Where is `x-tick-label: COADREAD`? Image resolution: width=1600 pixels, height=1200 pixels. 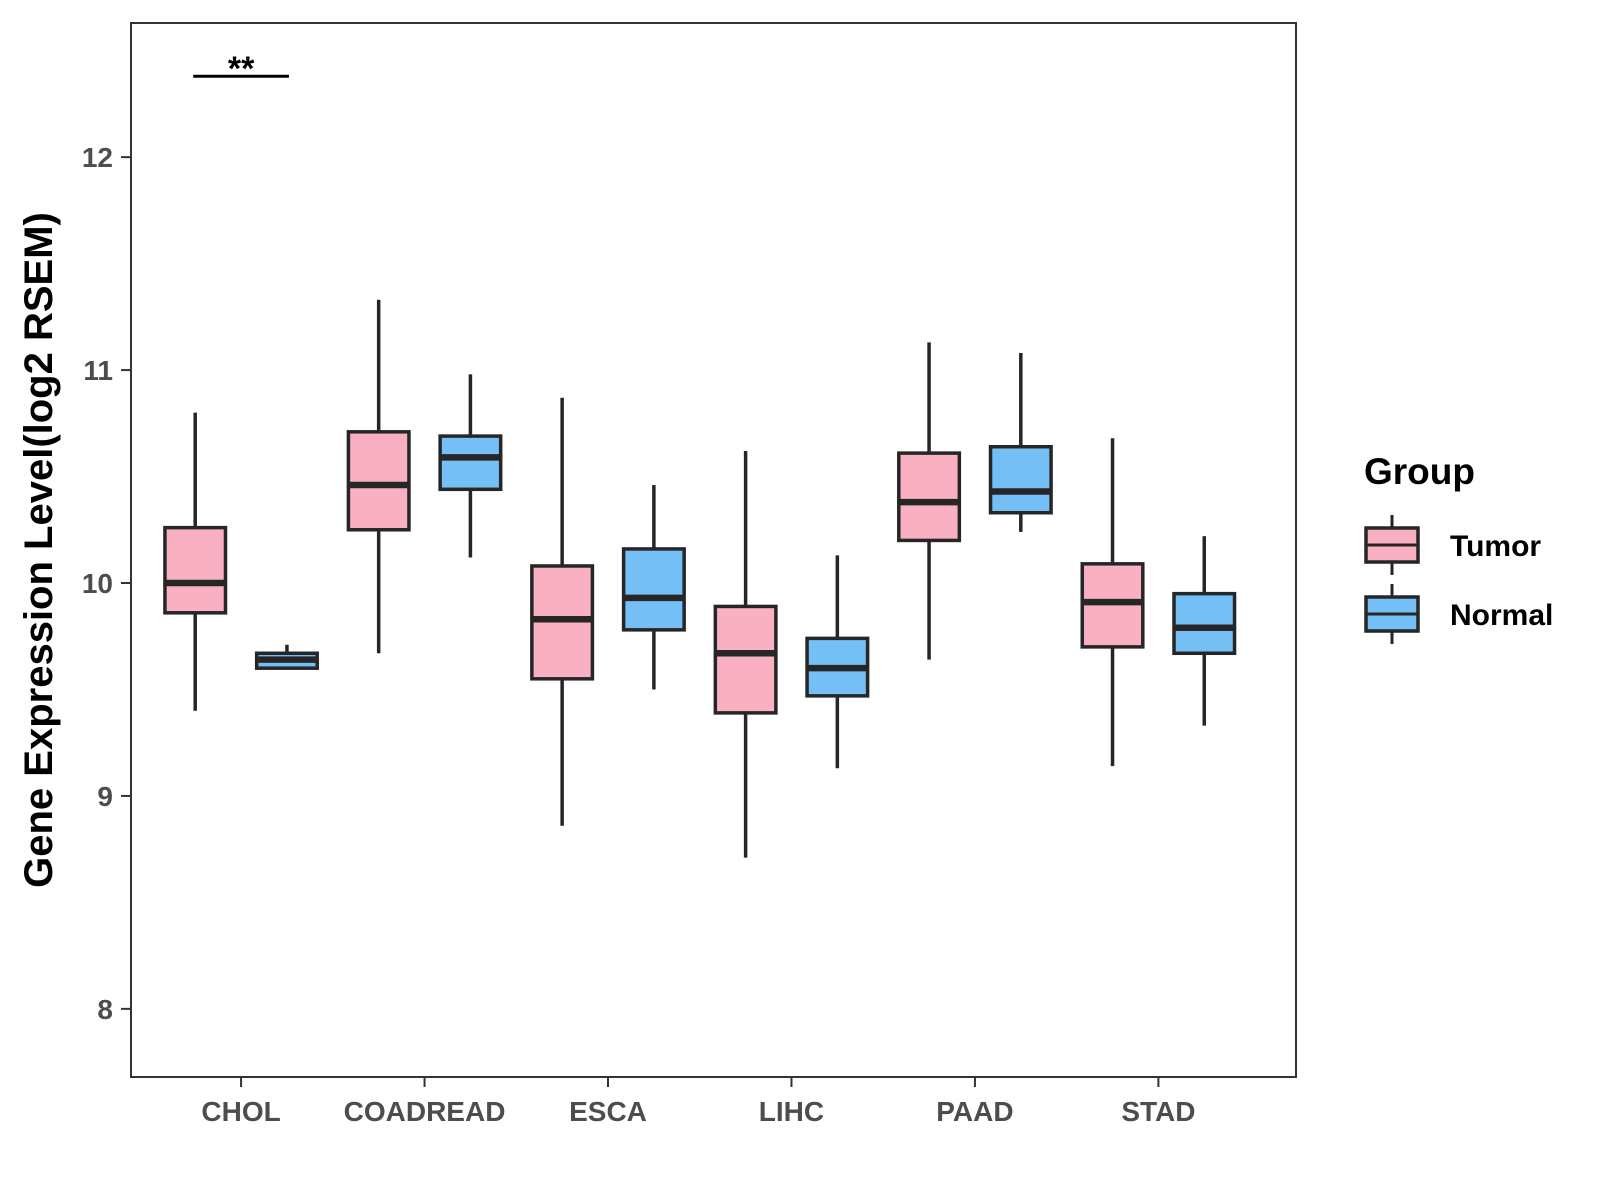 x-tick-label: COADREAD is located at coordinates (425, 1111).